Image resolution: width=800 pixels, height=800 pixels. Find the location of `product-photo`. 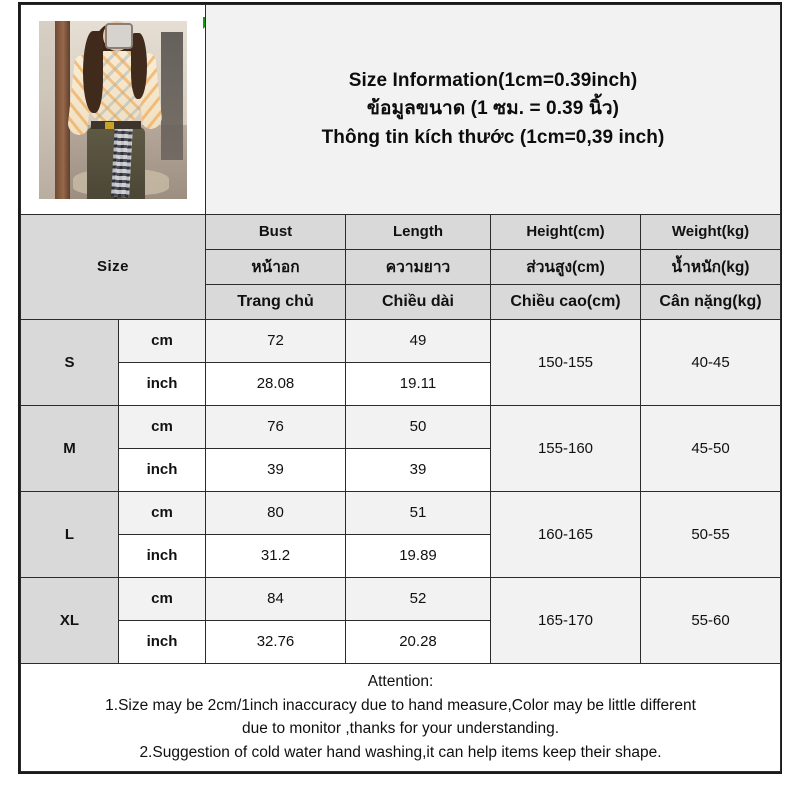

product-photo is located at coordinates (113, 109).